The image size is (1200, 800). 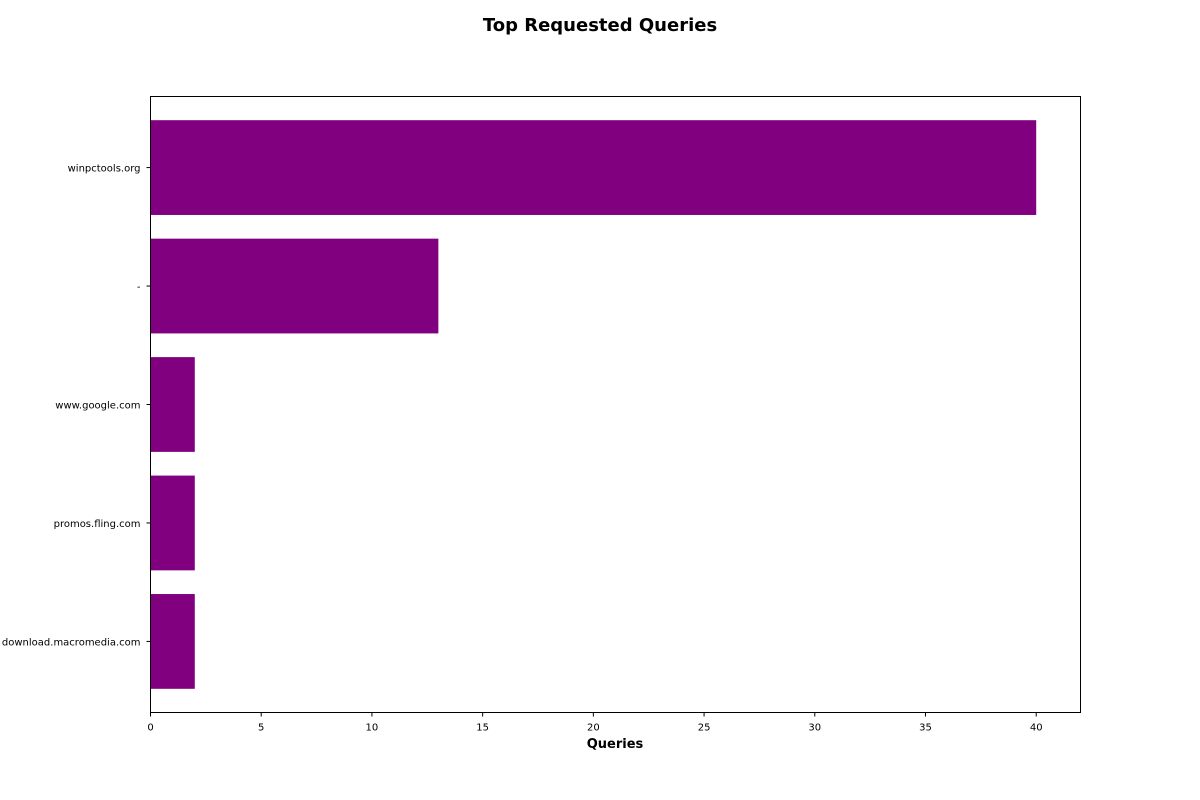 I want to click on x-tick-label: 40, so click(x=1036, y=728).